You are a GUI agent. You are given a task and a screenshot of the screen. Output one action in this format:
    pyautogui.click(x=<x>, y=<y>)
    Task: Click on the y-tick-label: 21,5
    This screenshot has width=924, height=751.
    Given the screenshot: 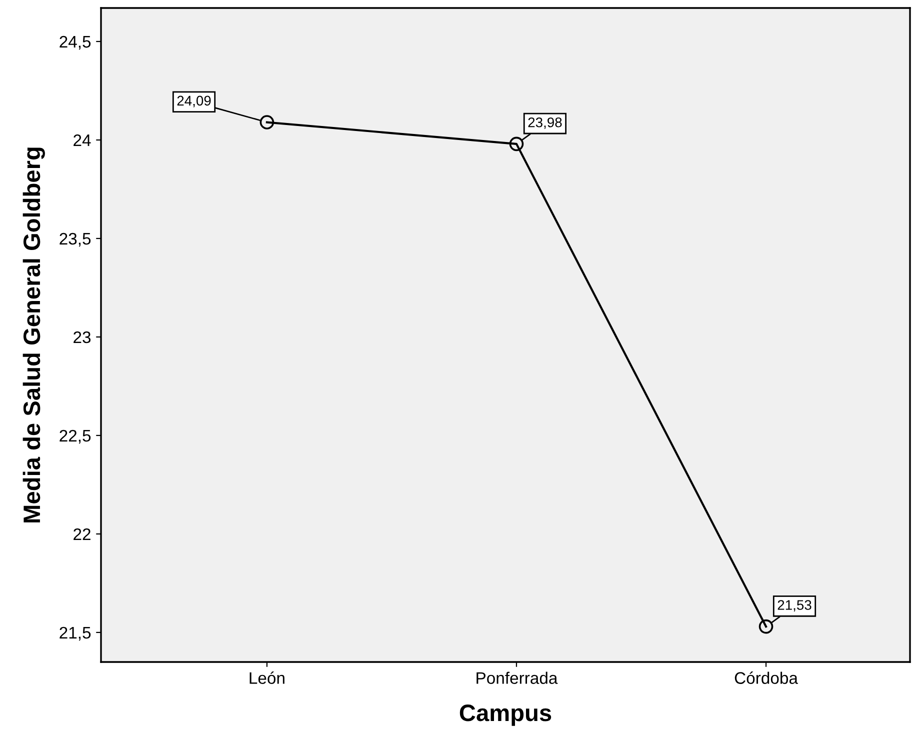 What is the action you would take?
    pyautogui.click(x=75, y=633)
    